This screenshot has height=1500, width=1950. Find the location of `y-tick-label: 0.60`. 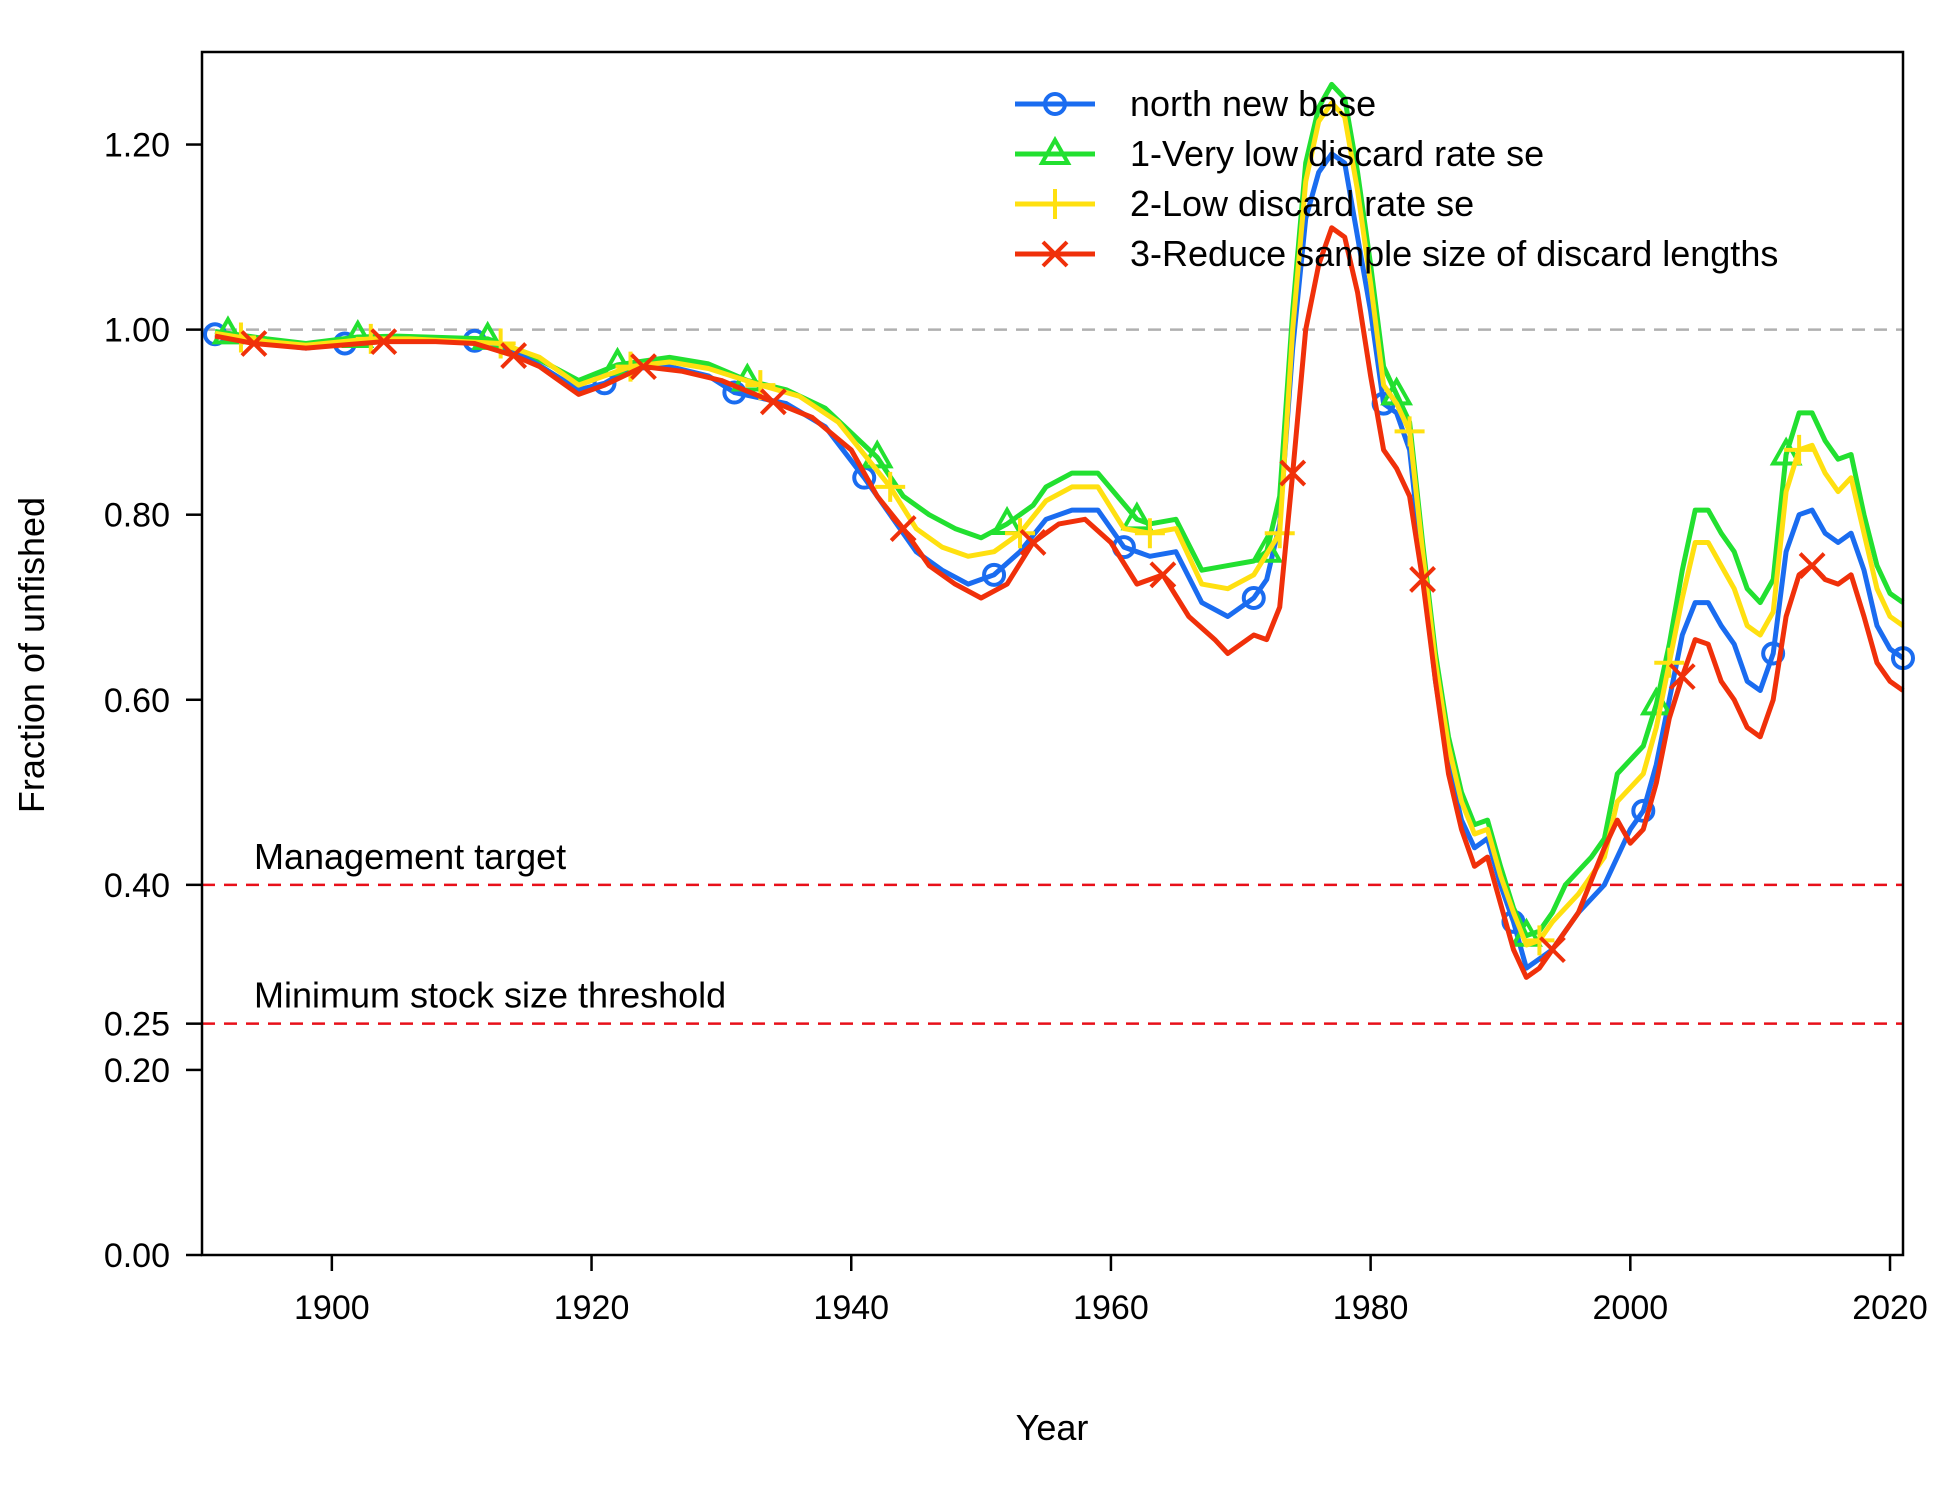

y-tick-label: 0.60 is located at coordinates (137, 701).